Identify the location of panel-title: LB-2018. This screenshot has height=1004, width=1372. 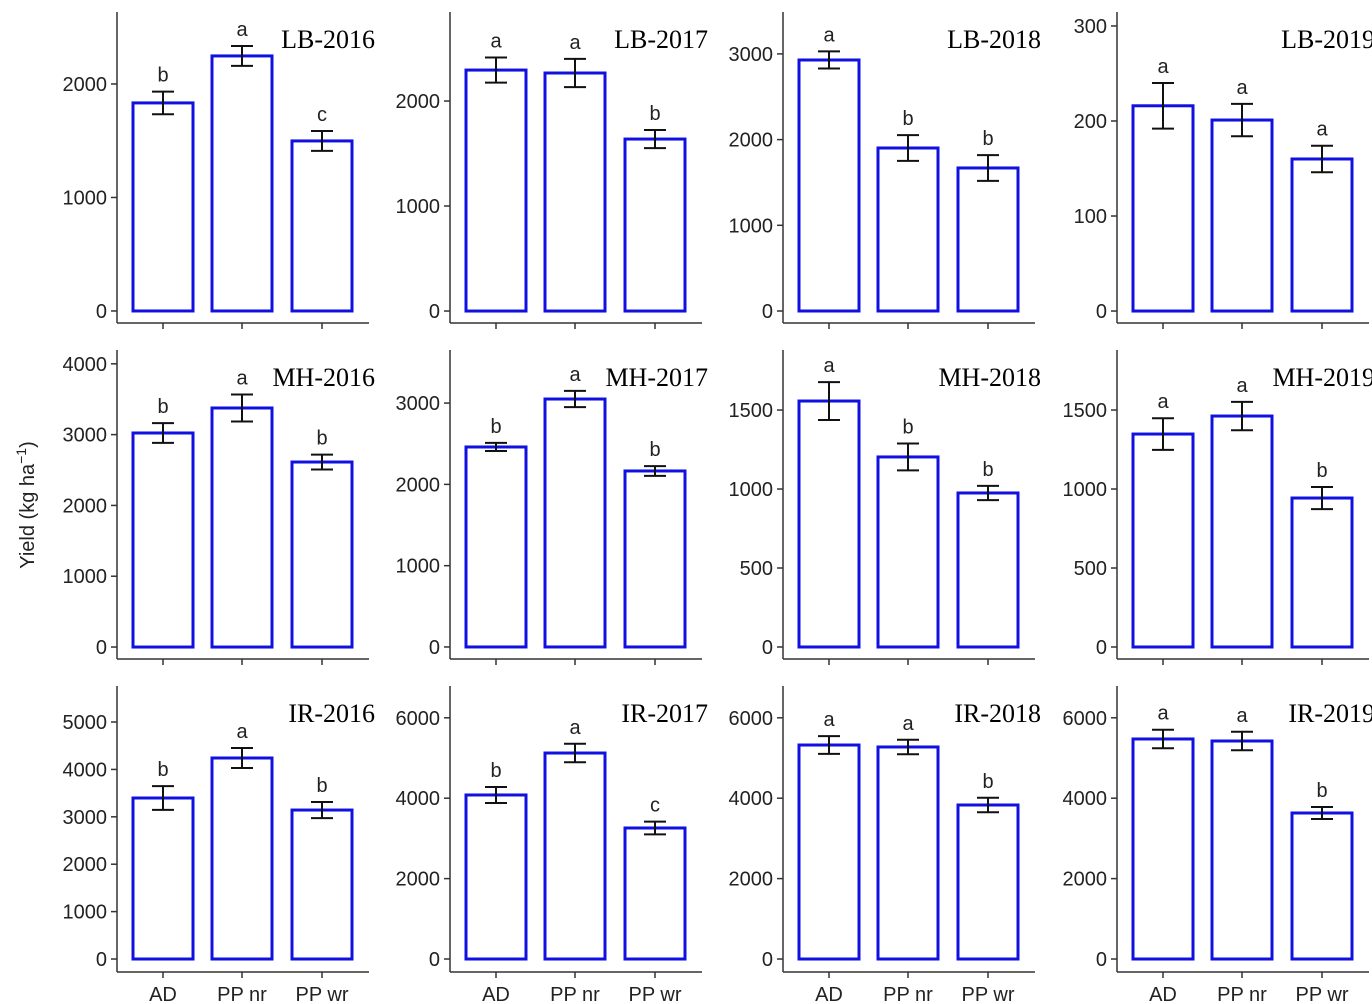
(994, 39).